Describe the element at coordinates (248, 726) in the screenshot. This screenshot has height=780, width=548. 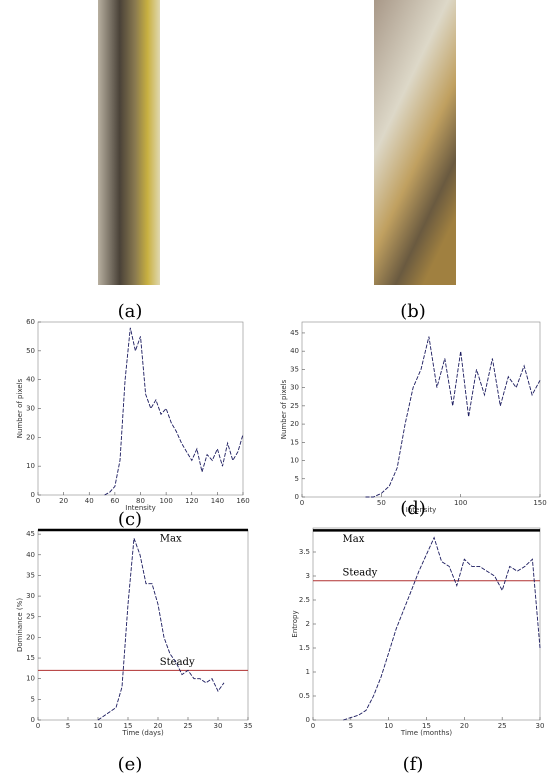
I see `x-tick-label: 35` at that location.